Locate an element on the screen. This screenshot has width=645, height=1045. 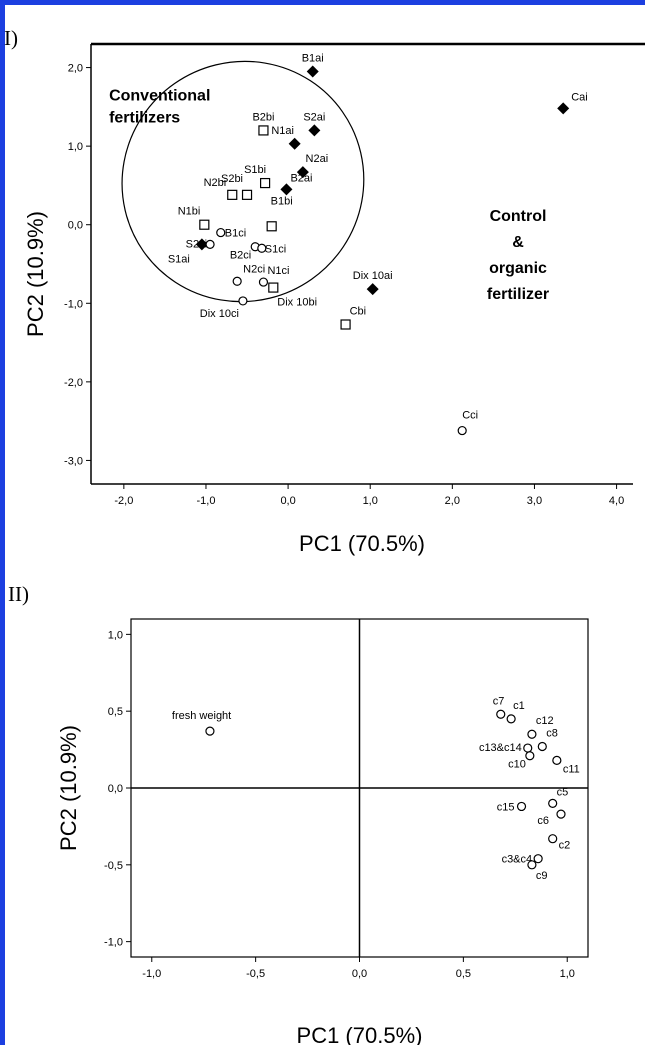
x-tick-label: 1,0 is located at coordinates (370, 501).